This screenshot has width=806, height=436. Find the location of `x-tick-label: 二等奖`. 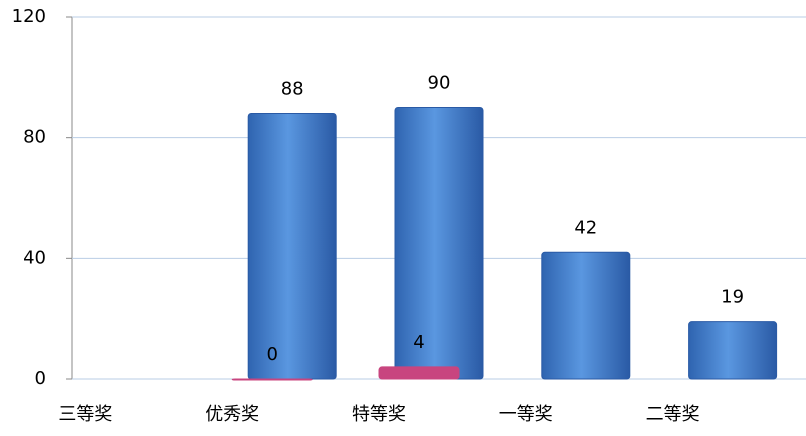

x-tick-label: 二等奖 is located at coordinates (673, 414).